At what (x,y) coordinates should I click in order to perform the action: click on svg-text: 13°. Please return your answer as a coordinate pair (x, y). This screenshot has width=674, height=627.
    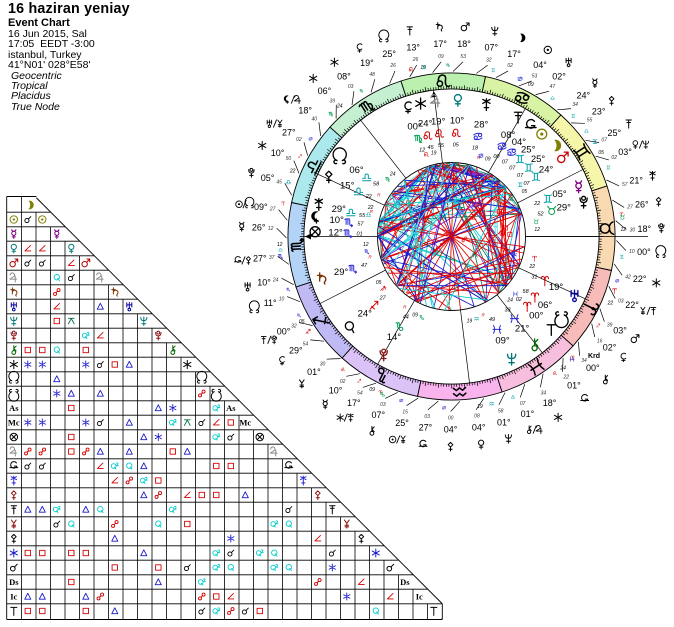
    Looking at the image, I should click on (413, 47).